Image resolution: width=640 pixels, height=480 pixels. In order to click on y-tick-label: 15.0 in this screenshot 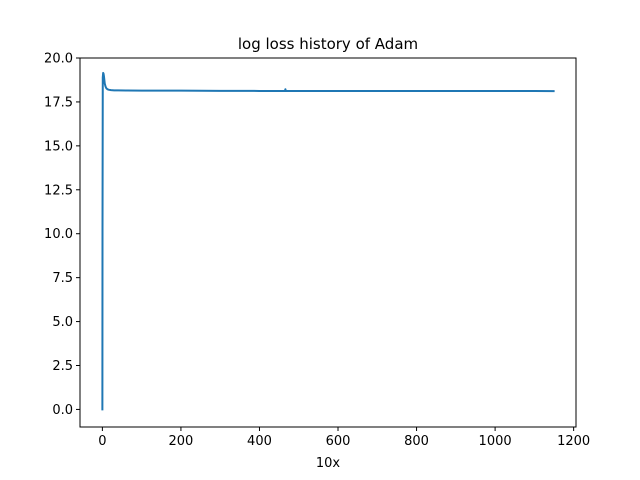, I will do `click(58, 146)`.